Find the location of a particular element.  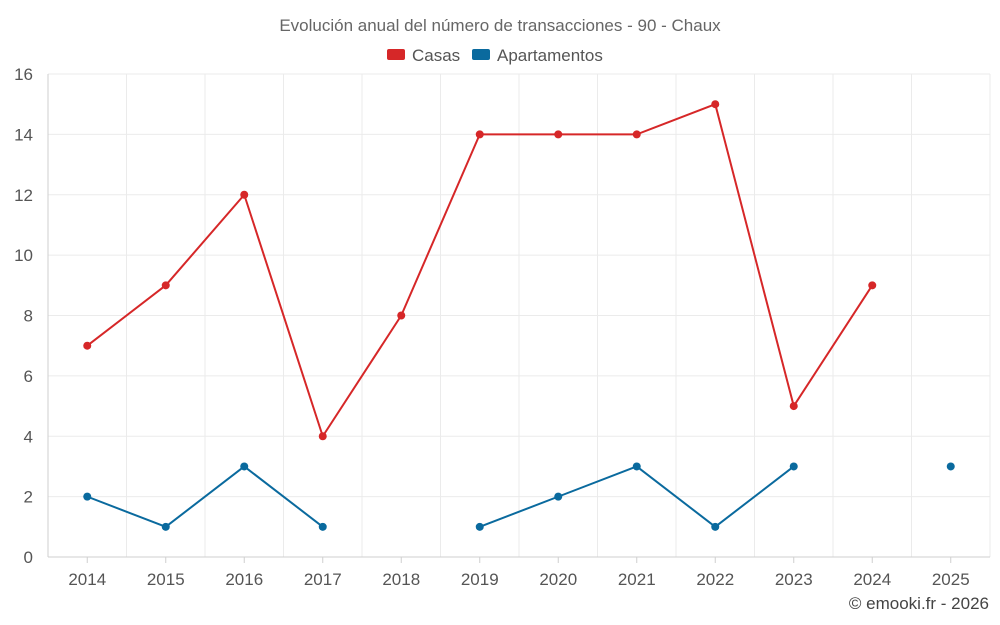

y-tick-label: 2 is located at coordinates (28, 497).